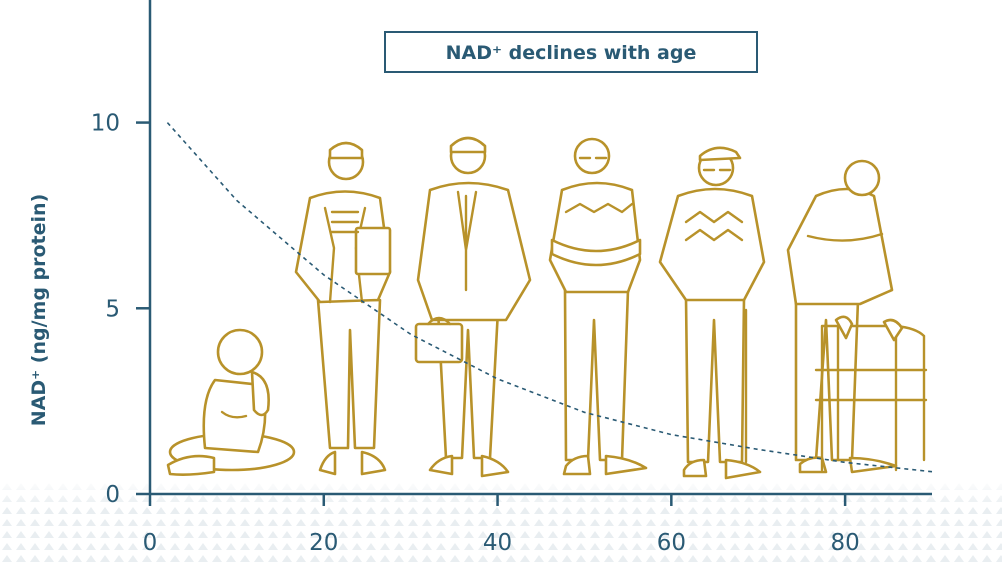 The image size is (1002, 564). I want to click on x-tick-label: 0, so click(150, 543).